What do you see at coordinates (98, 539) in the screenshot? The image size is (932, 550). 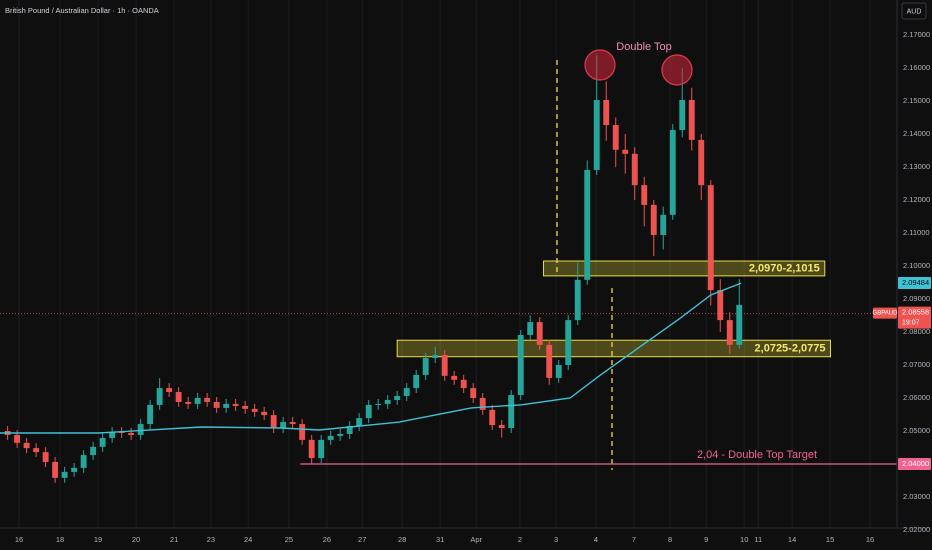 I see `x-tick-label: 19` at bounding box center [98, 539].